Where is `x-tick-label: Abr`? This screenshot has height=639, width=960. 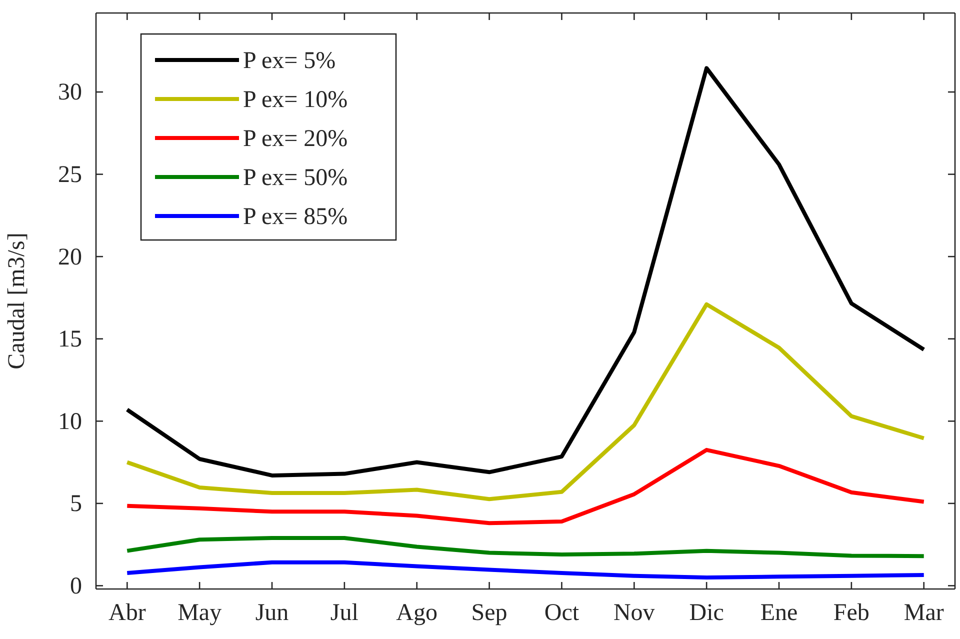
x-tick-label: Abr is located at coordinates (127, 613).